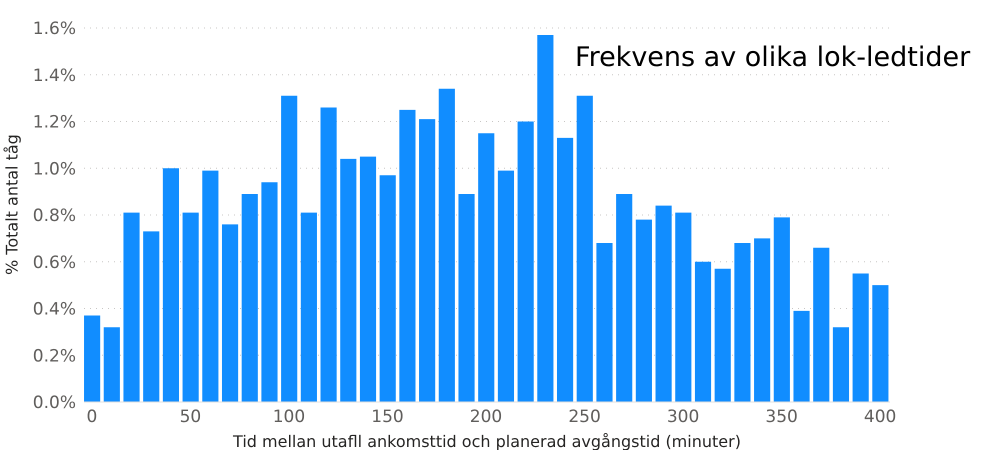 The image size is (996, 455). I want to click on y-tick-label: 0.2%, so click(54, 356).